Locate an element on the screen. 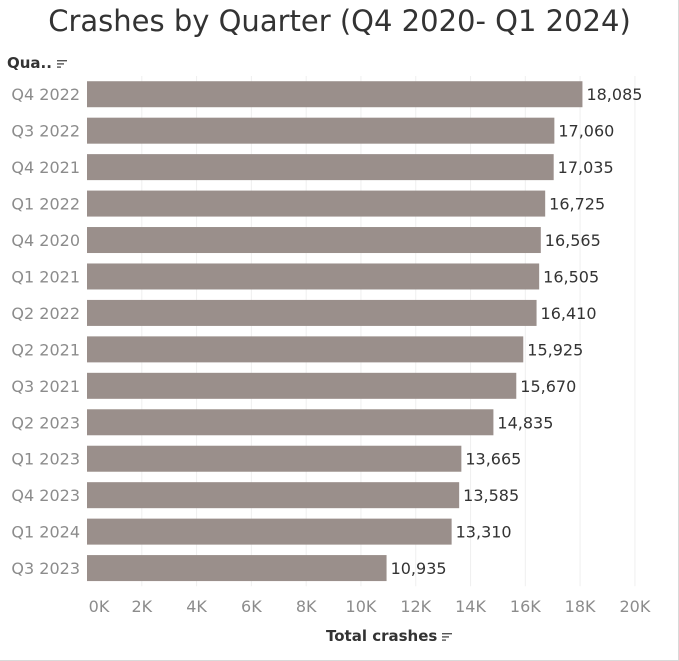 This screenshot has width=679, height=661. chart-title: Crashes by Quarter (Q4 2020- Q1 2024) is located at coordinates (339, 21).